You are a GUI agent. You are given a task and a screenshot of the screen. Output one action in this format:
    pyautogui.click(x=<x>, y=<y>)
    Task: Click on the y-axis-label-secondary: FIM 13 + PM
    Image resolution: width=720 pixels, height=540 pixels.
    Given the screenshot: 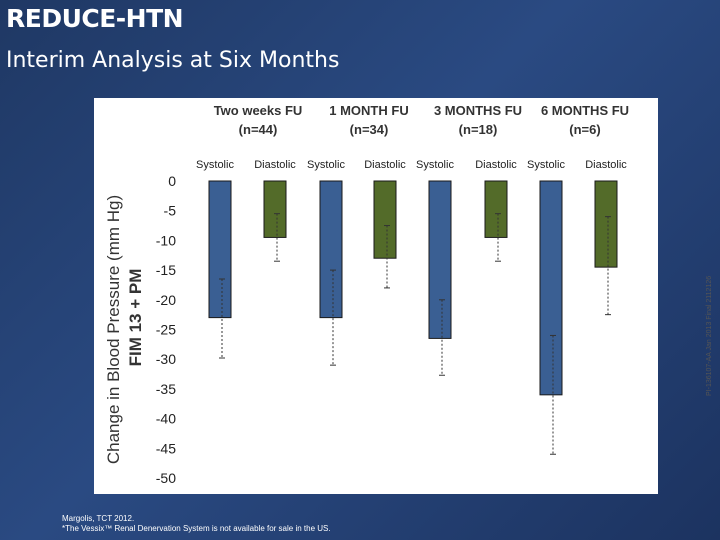 What is the action you would take?
    pyautogui.click(x=135, y=318)
    